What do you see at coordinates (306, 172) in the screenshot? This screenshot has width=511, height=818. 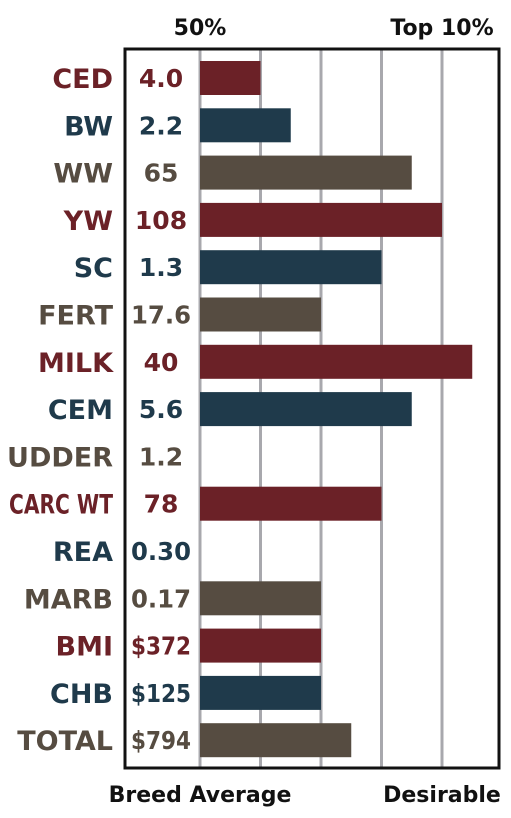 I see `bar-ww` at bounding box center [306, 172].